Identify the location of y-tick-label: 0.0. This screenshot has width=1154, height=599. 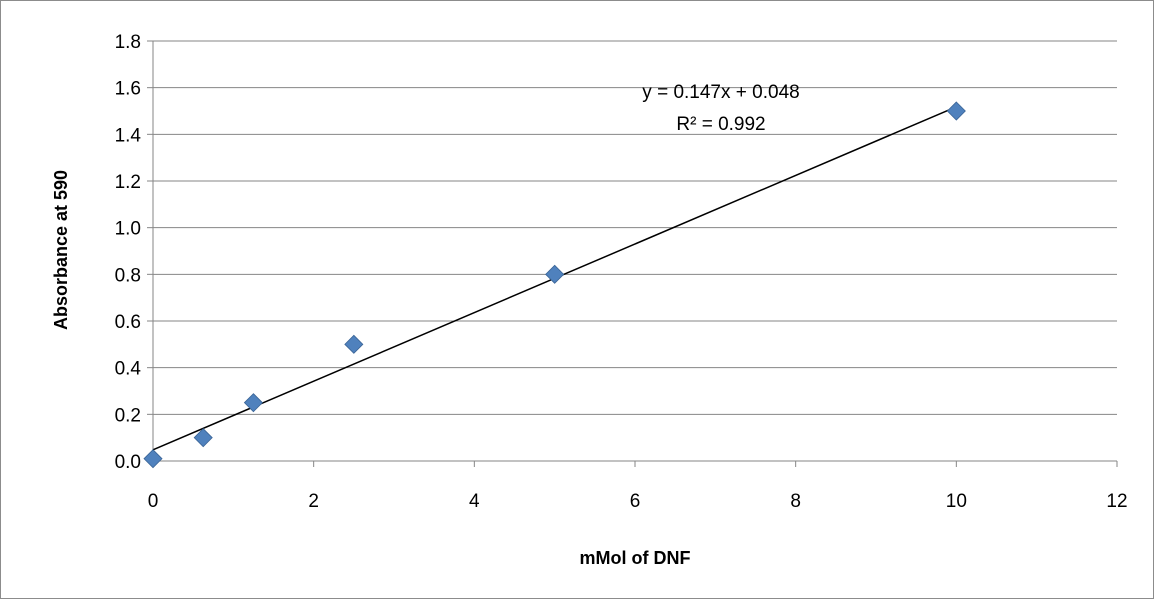
(128, 462).